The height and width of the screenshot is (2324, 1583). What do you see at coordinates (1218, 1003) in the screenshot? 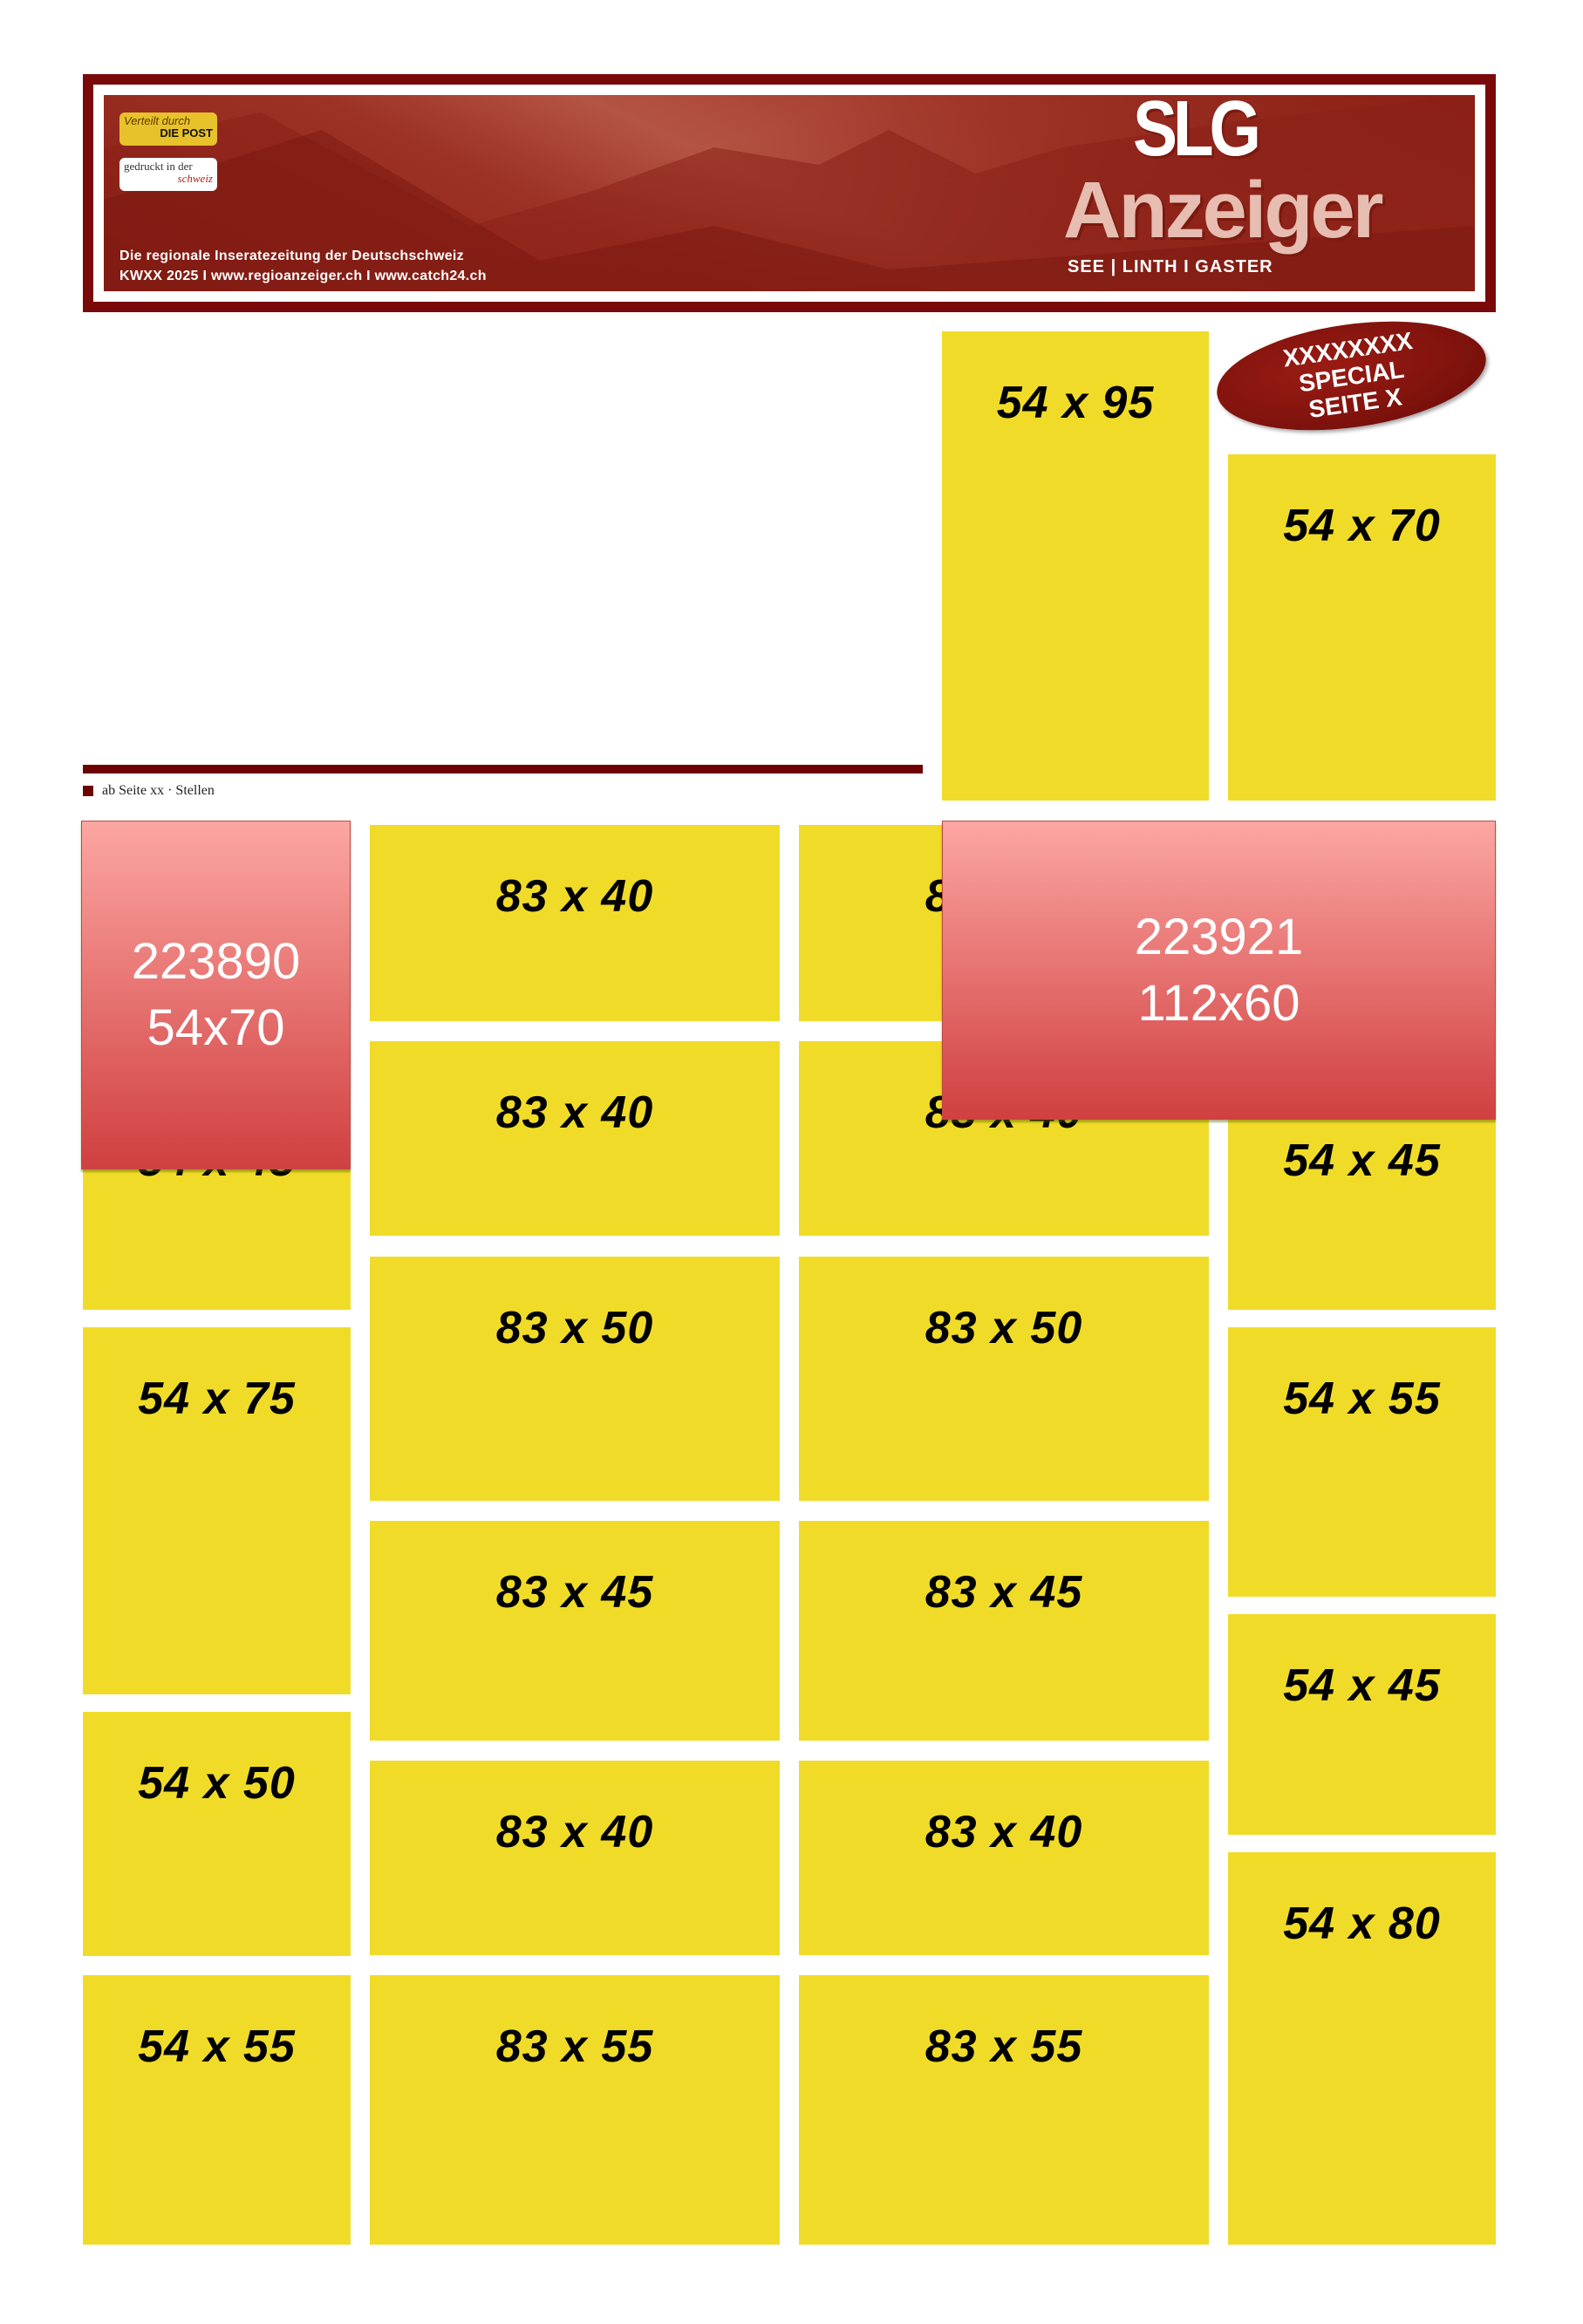
I see `booked-ad-size: 112x60` at bounding box center [1218, 1003].